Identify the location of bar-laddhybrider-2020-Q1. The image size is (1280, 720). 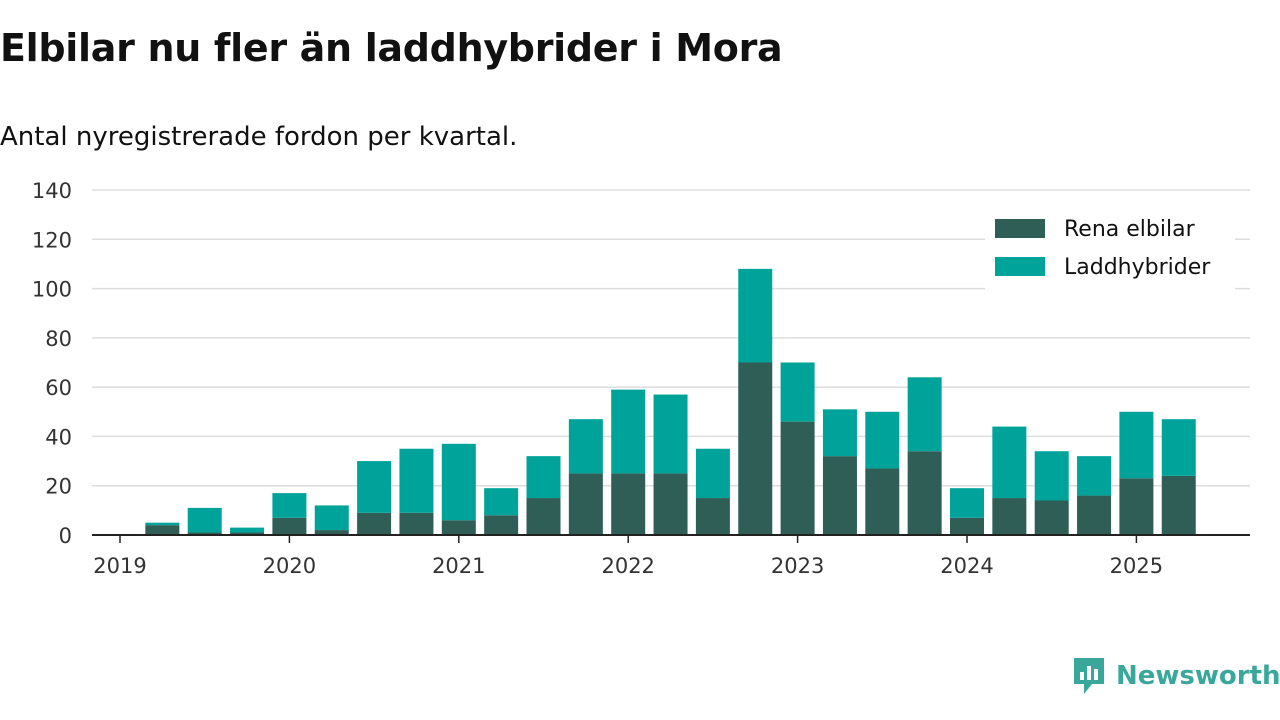
(289, 505).